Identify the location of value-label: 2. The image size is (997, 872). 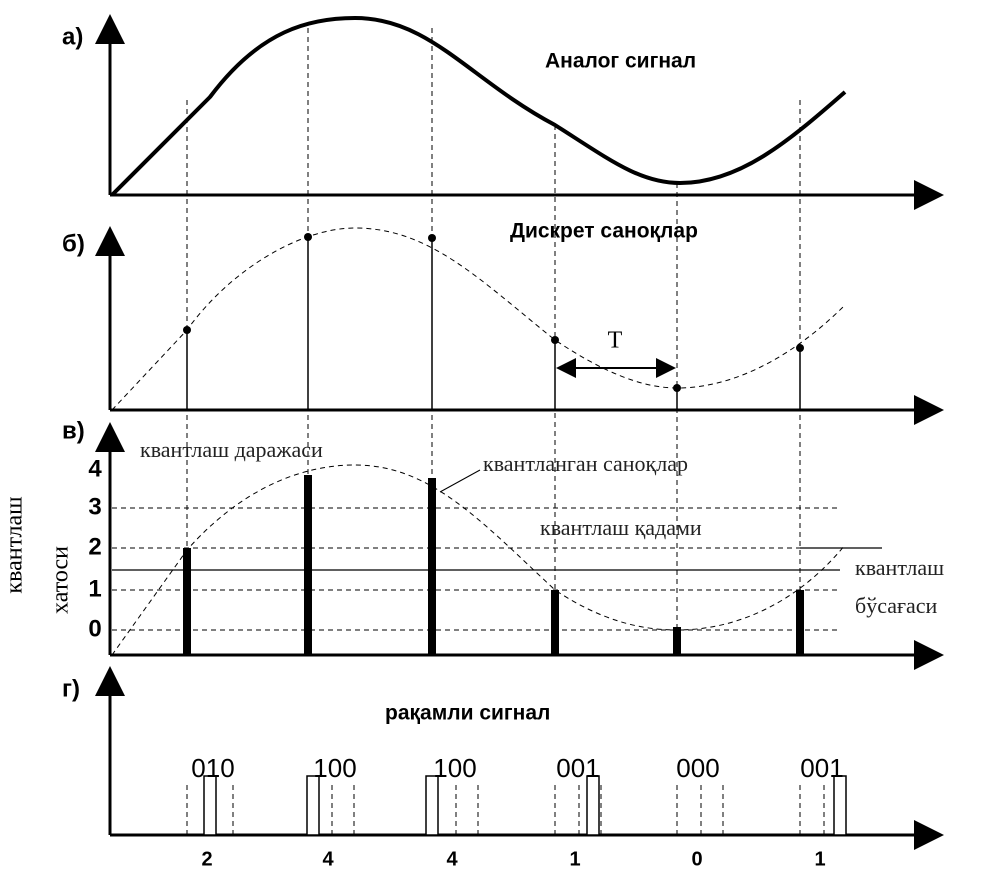
(206, 859).